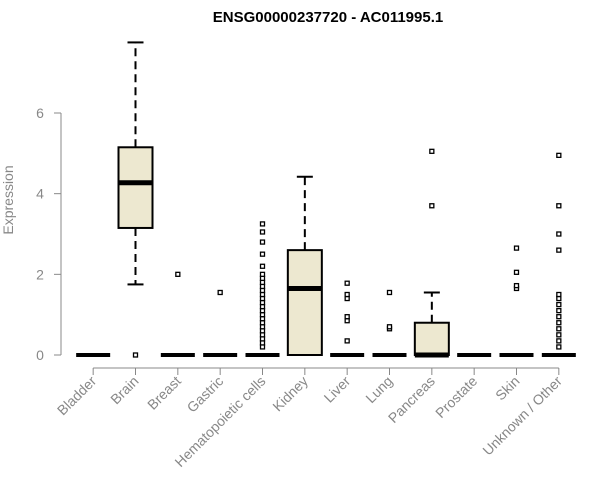 The image size is (600, 500). What do you see at coordinates (516, 301) in the screenshot?
I see `box-skin` at bounding box center [516, 301].